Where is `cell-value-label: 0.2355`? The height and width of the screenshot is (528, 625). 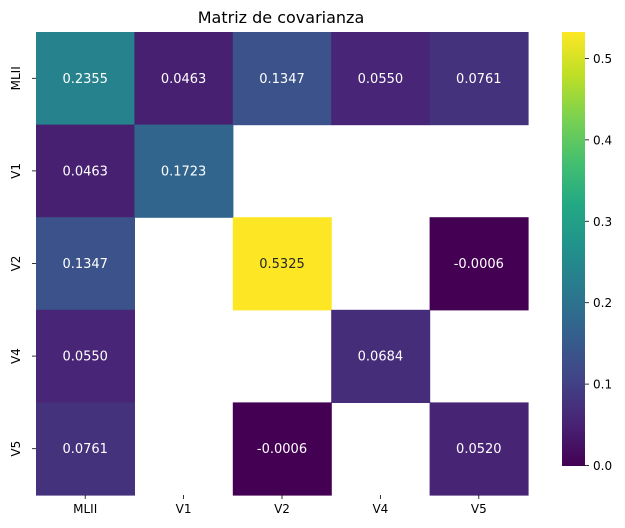
cell-value-label: 0.2355 is located at coordinates (85, 79).